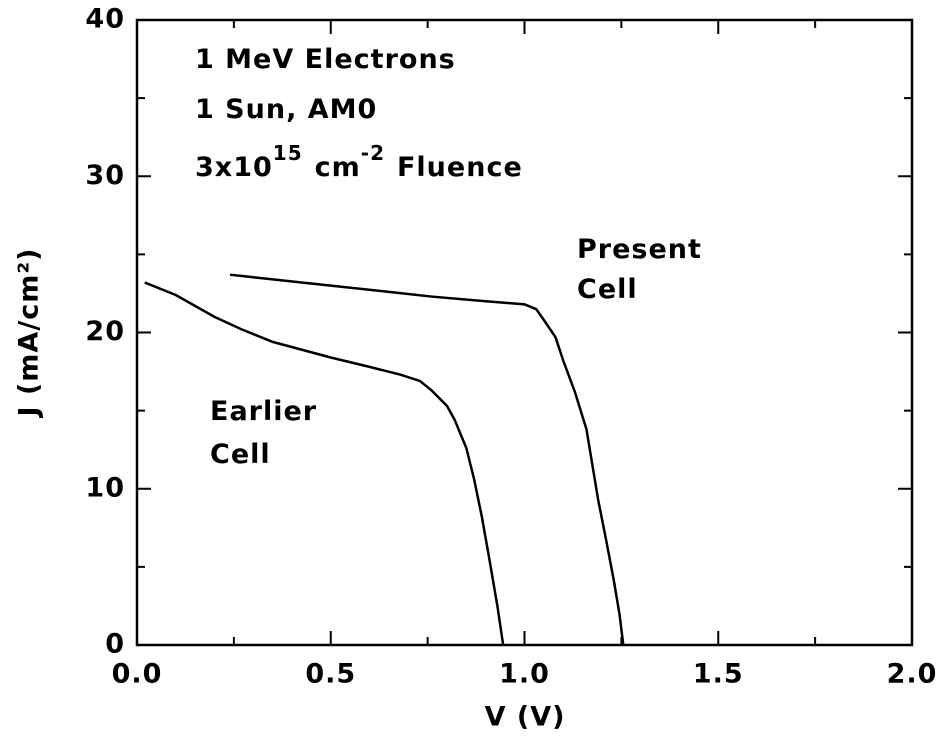 Image resolution: width=949 pixels, height=744 pixels. What do you see at coordinates (115, 644) in the screenshot?
I see `y-tick-label: 0` at bounding box center [115, 644].